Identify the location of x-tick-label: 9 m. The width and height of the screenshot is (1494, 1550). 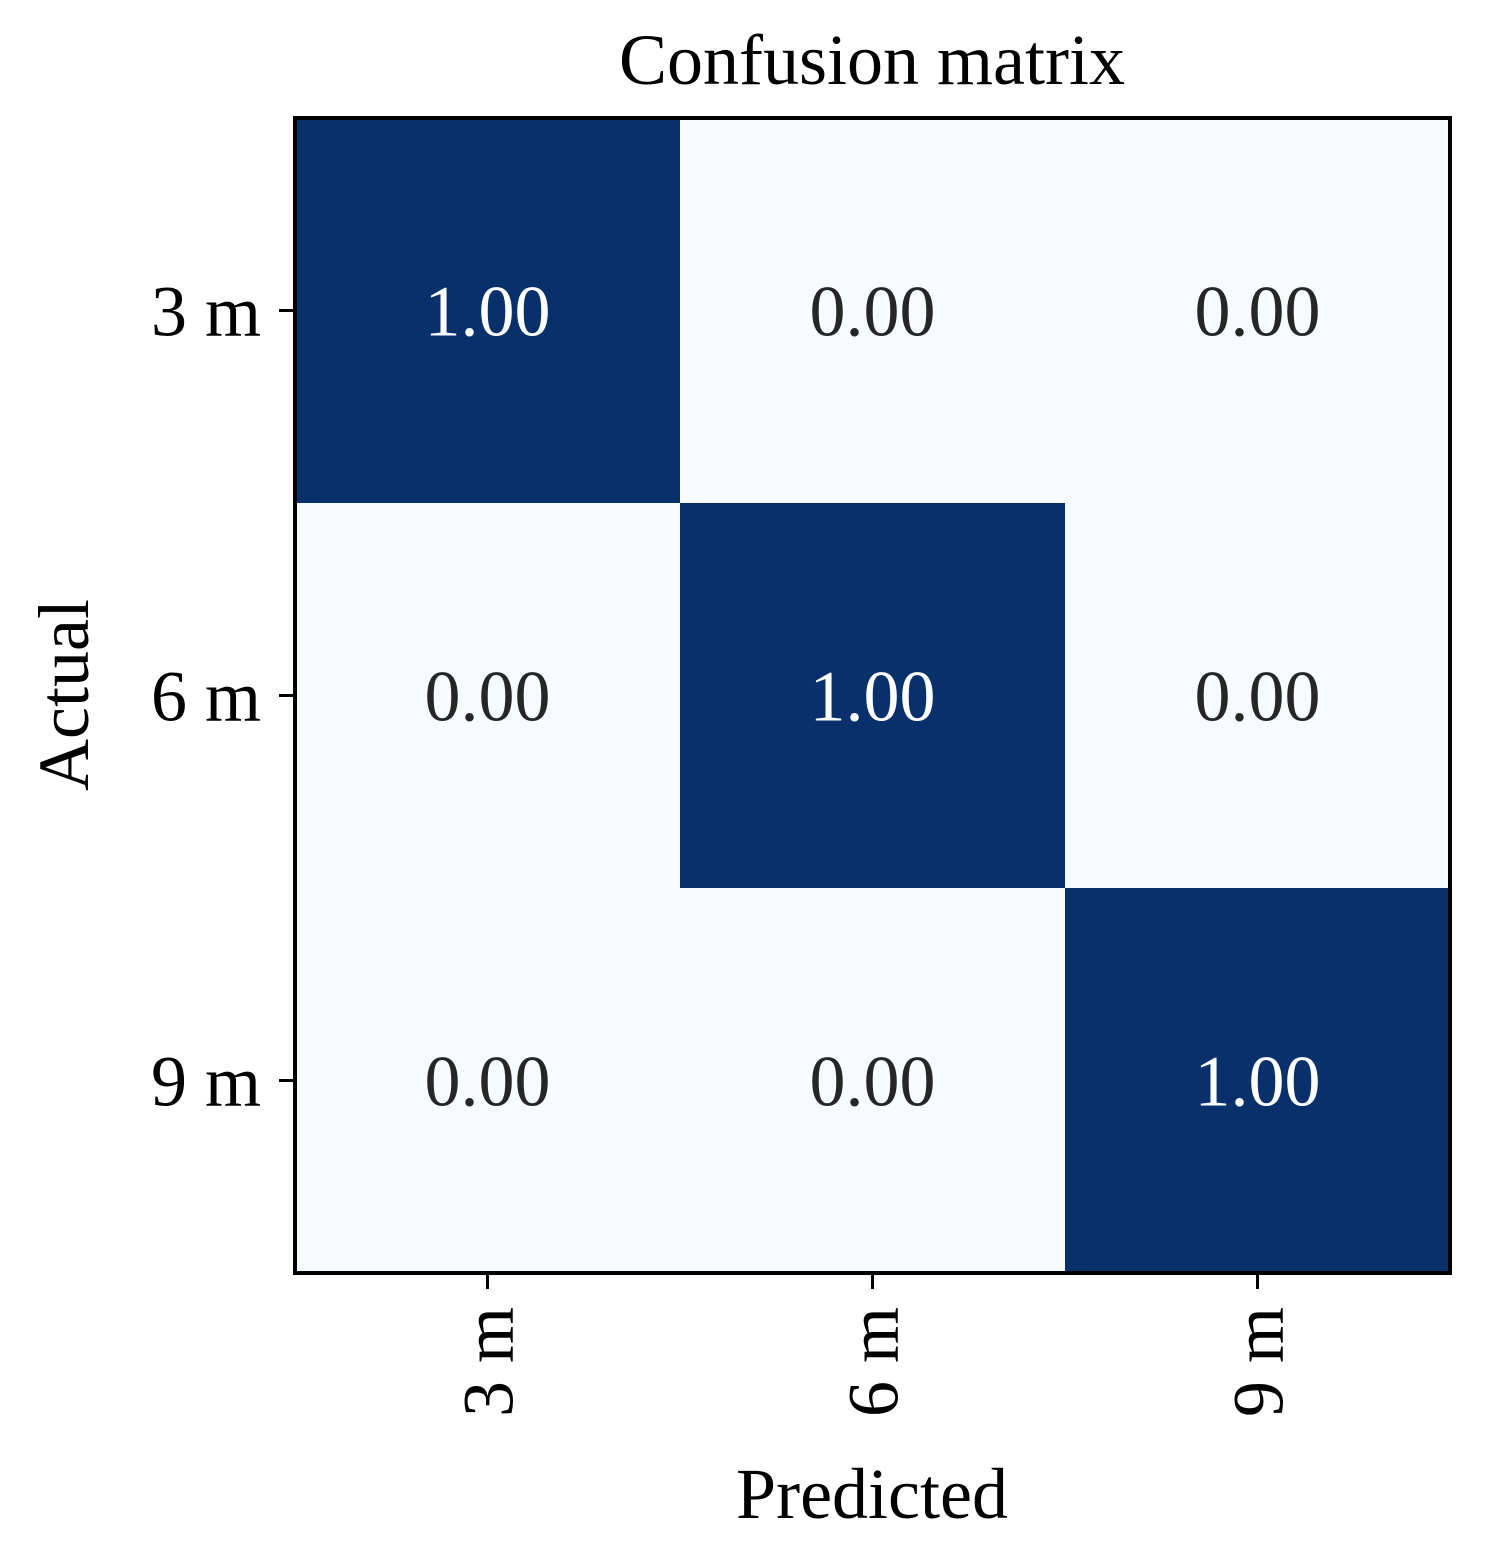
(1259, 1362).